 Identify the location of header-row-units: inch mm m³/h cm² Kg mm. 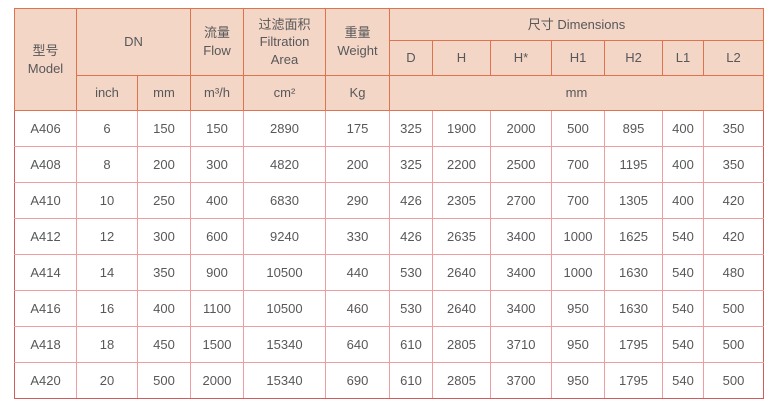
(390, 93).